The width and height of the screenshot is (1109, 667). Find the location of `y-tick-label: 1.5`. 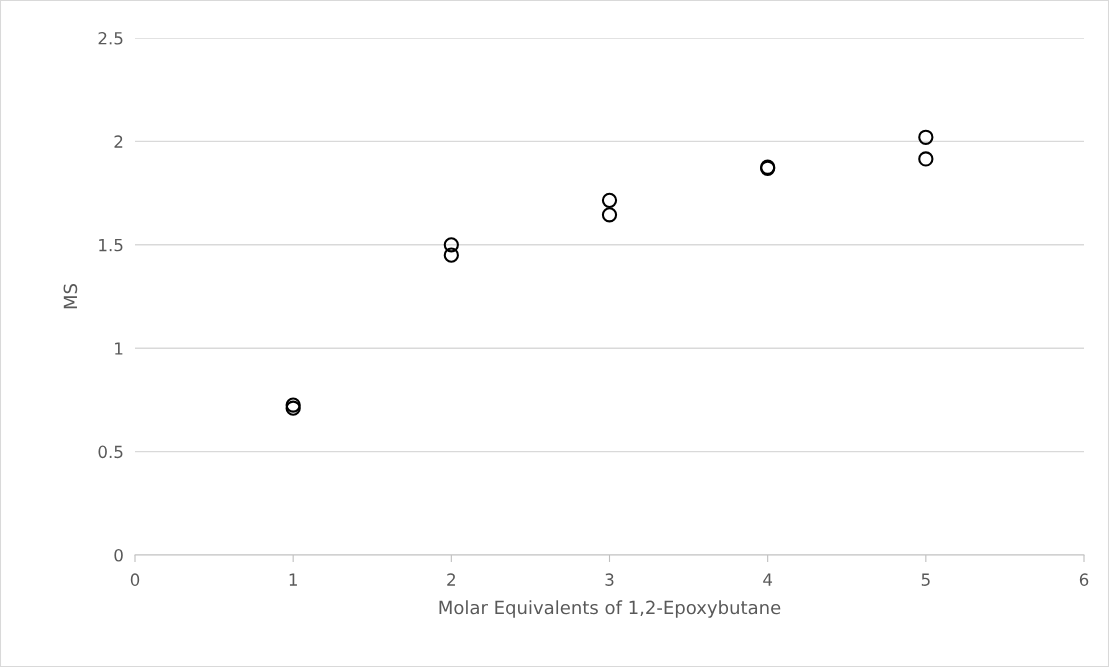

y-tick-label: 1.5 is located at coordinates (111, 245).